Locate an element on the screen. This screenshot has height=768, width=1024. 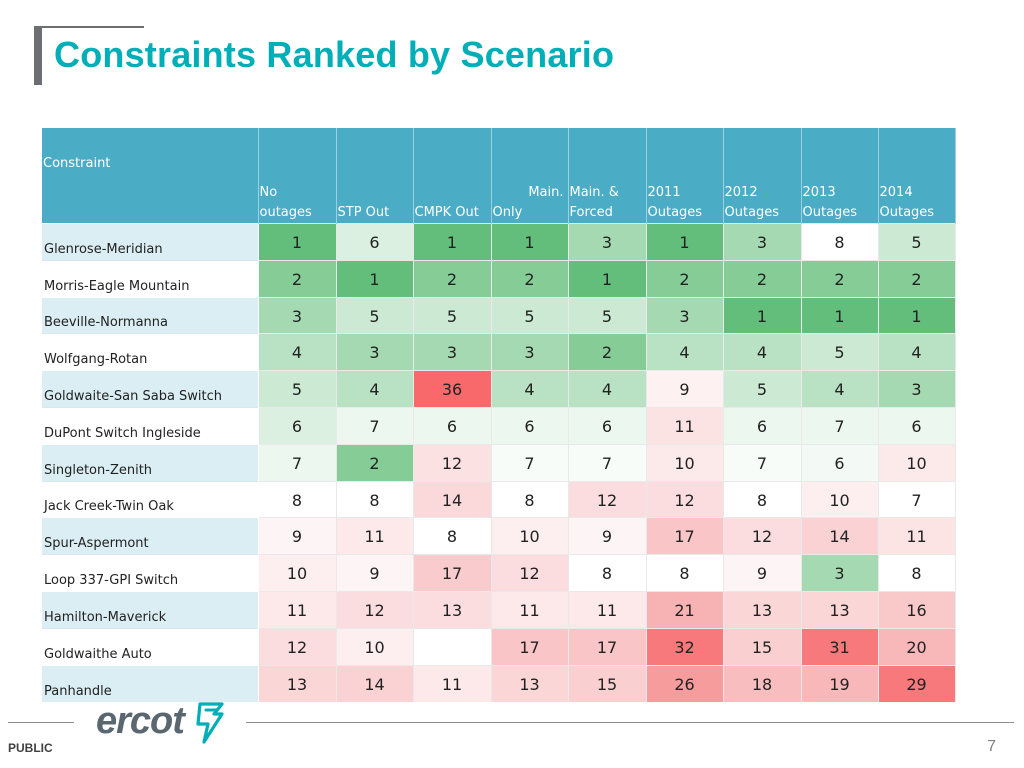
constraint-name: Singleton-Zenith is located at coordinates (150, 462).